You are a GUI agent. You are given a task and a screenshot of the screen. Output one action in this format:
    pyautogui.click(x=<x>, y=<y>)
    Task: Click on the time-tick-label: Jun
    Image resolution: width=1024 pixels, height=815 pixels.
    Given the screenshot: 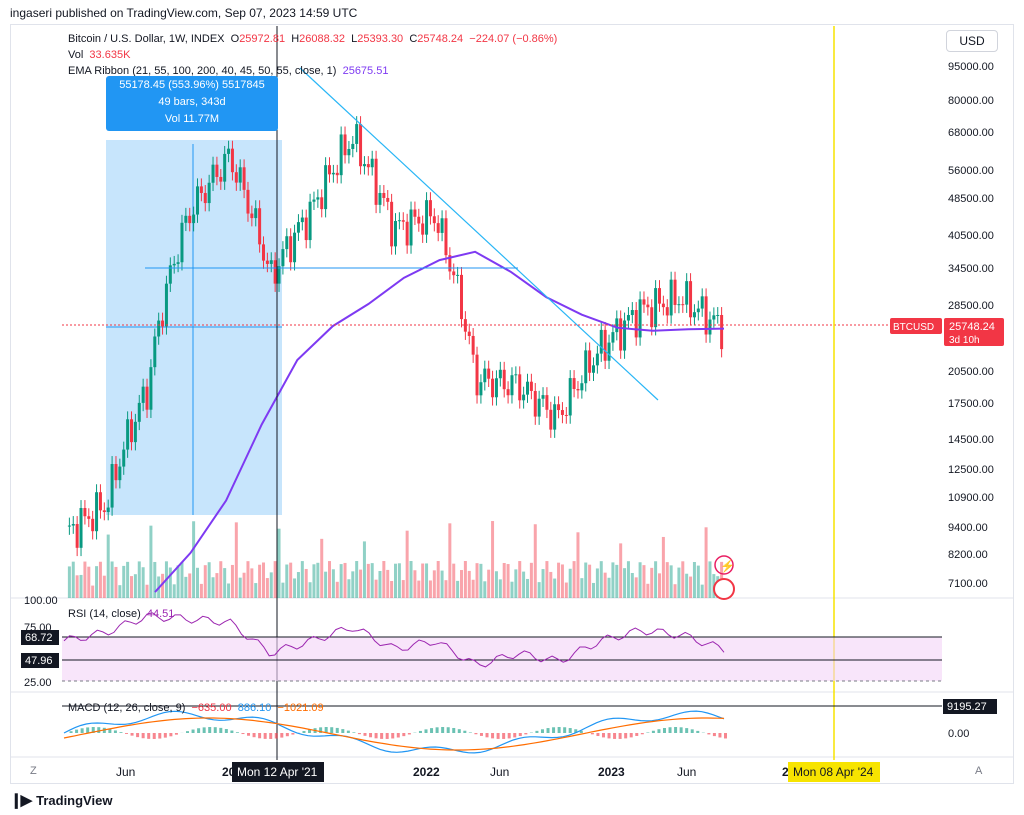 What is the action you would take?
    pyautogui.click(x=499, y=772)
    